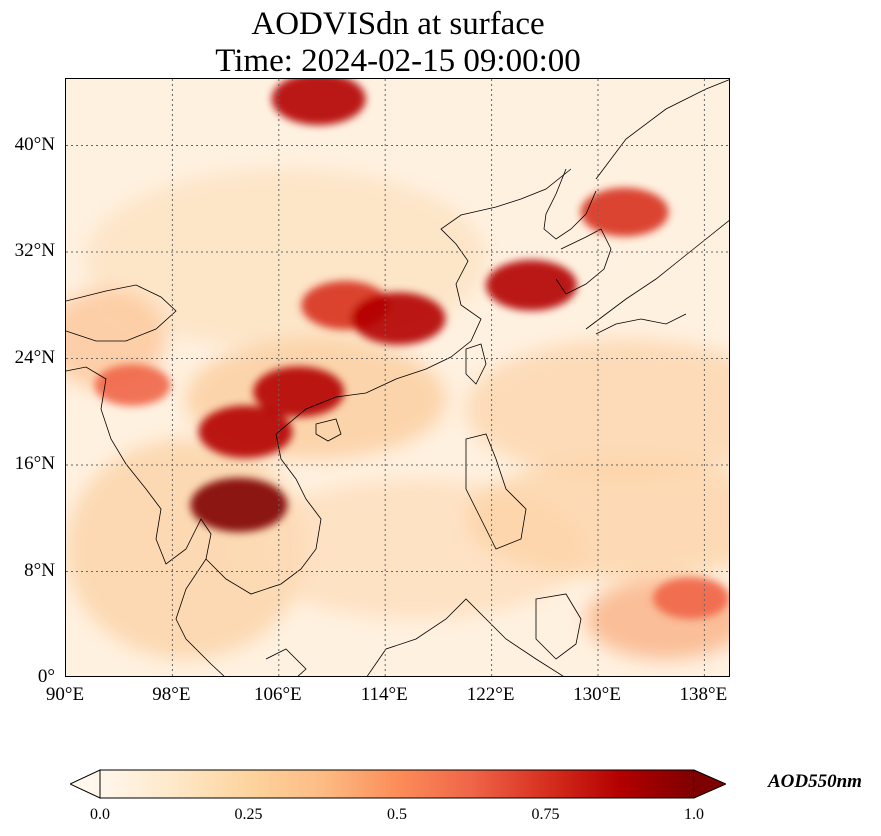  I want to click on colorbar-tick-label: 0.5, so click(397, 814).